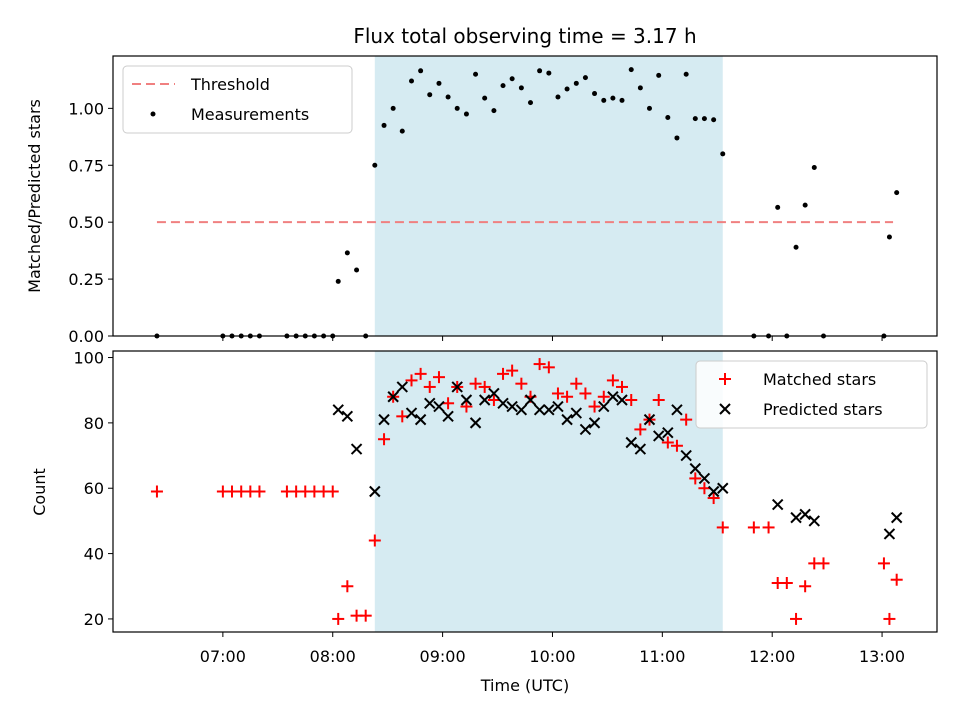 The width and height of the screenshot is (960, 720). I want to click on bottom-y-tick-label-3: 80, so click(94, 423).